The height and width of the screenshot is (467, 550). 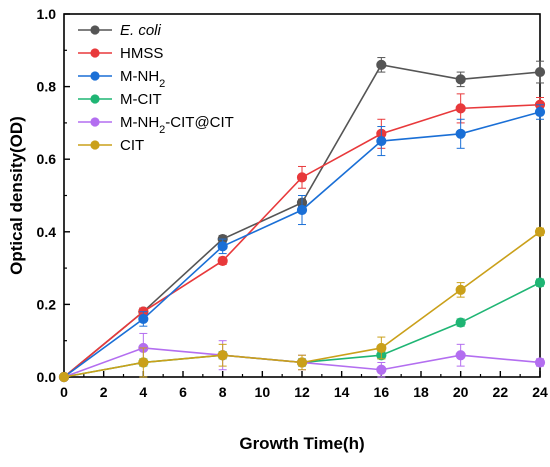 I want to click on legend-item: E. coli, so click(x=120, y=30).